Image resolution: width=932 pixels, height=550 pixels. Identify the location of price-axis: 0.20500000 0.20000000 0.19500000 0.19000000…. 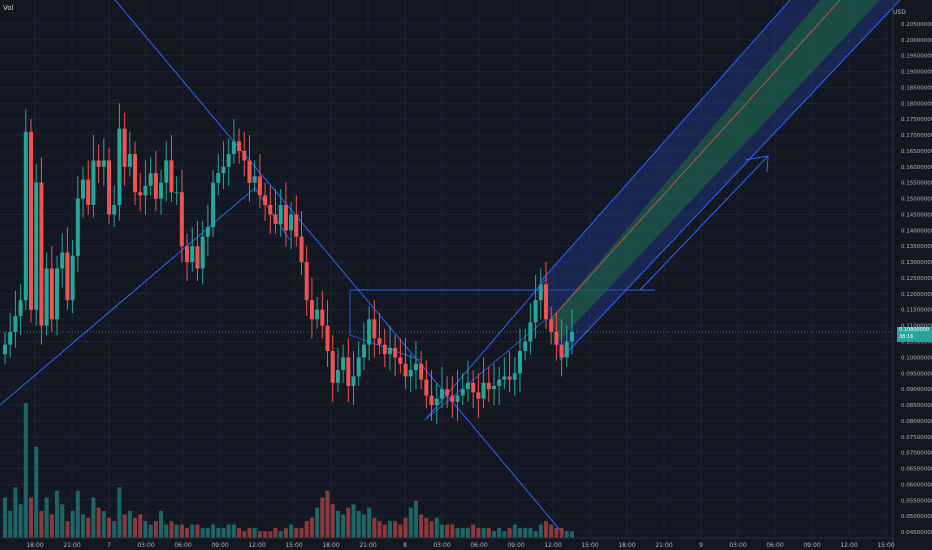
(912, 275).